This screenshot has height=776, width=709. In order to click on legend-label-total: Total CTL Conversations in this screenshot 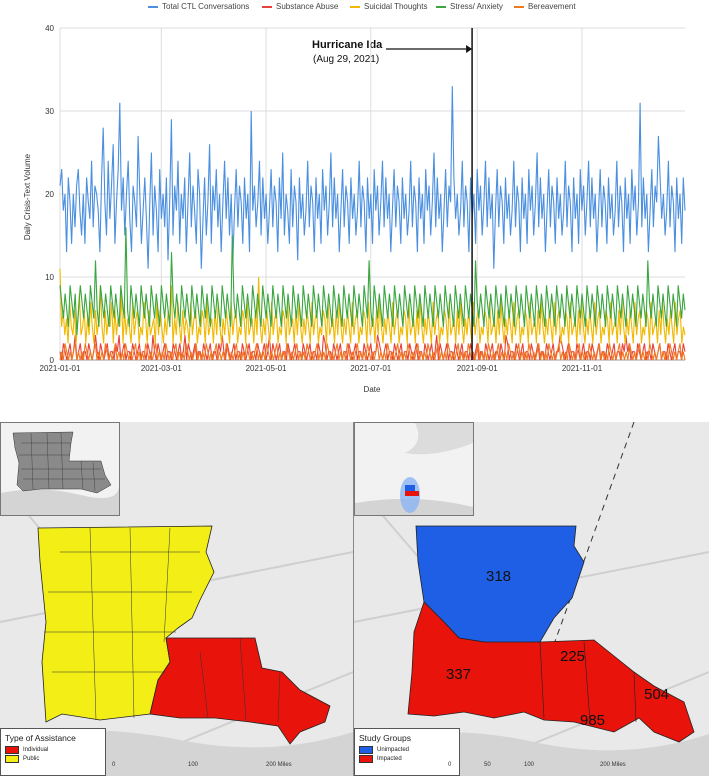, I will do `click(206, 6)`.